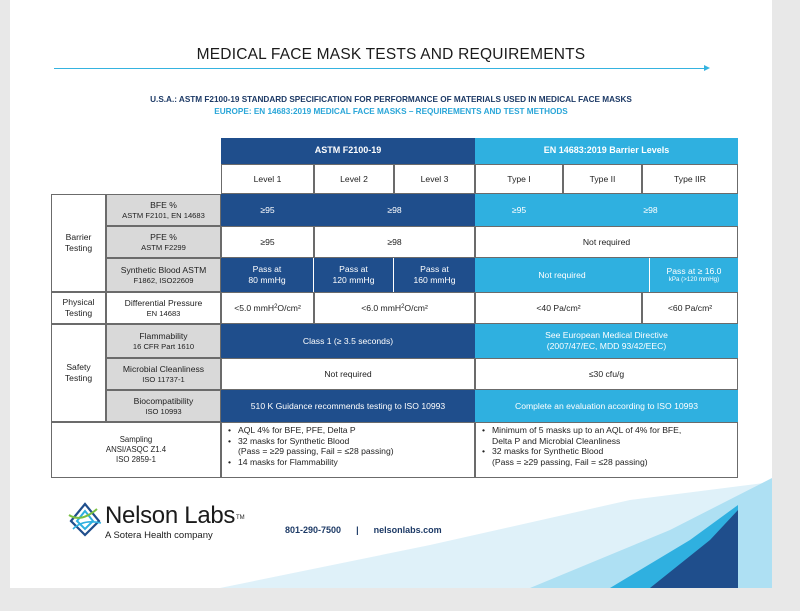  I want to click on synthetic-l2-line1: Pass at, so click(353, 269).